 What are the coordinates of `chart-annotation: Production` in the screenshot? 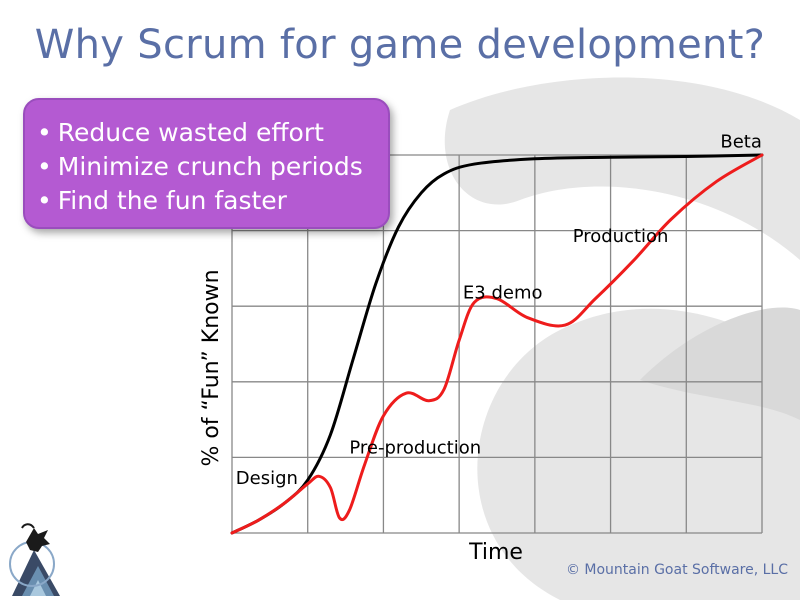 It's located at (621, 236).